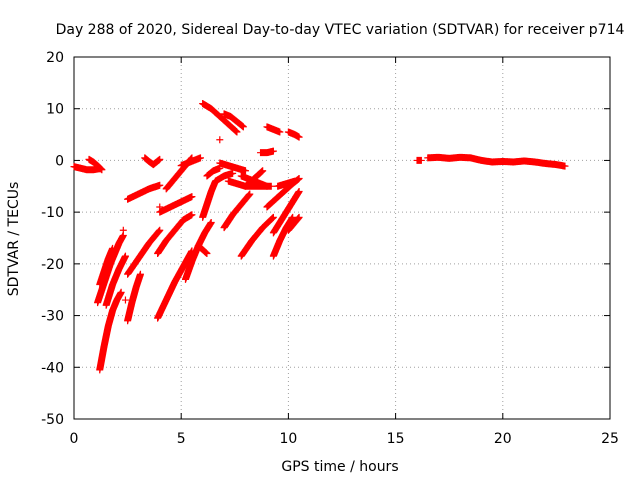 The height and width of the screenshot is (480, 640). What do you see at coordinates (503, 439) in the screenshot?
I see `x-tick-label: 20` at bounding box center [503, 439].